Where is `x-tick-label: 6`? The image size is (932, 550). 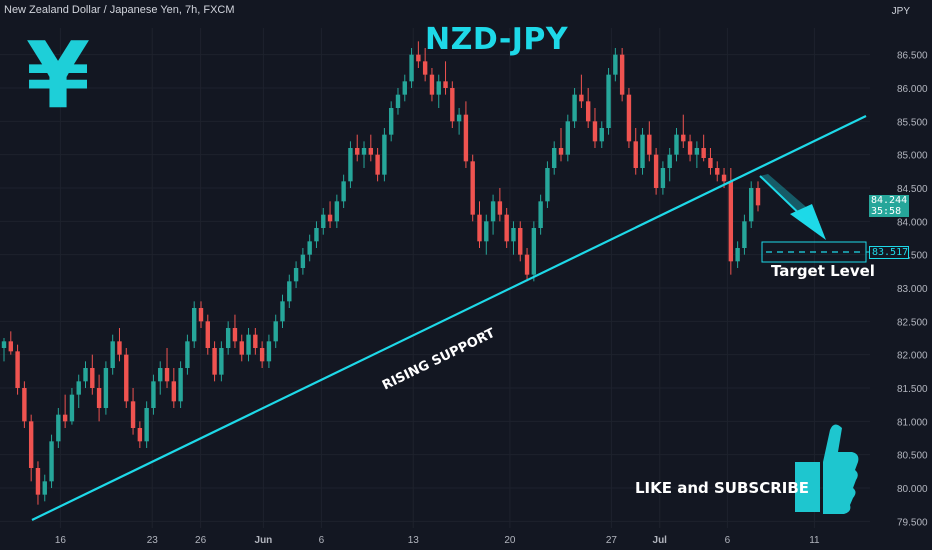 x-tick-label: 6 is located at coordinates (322, 540).